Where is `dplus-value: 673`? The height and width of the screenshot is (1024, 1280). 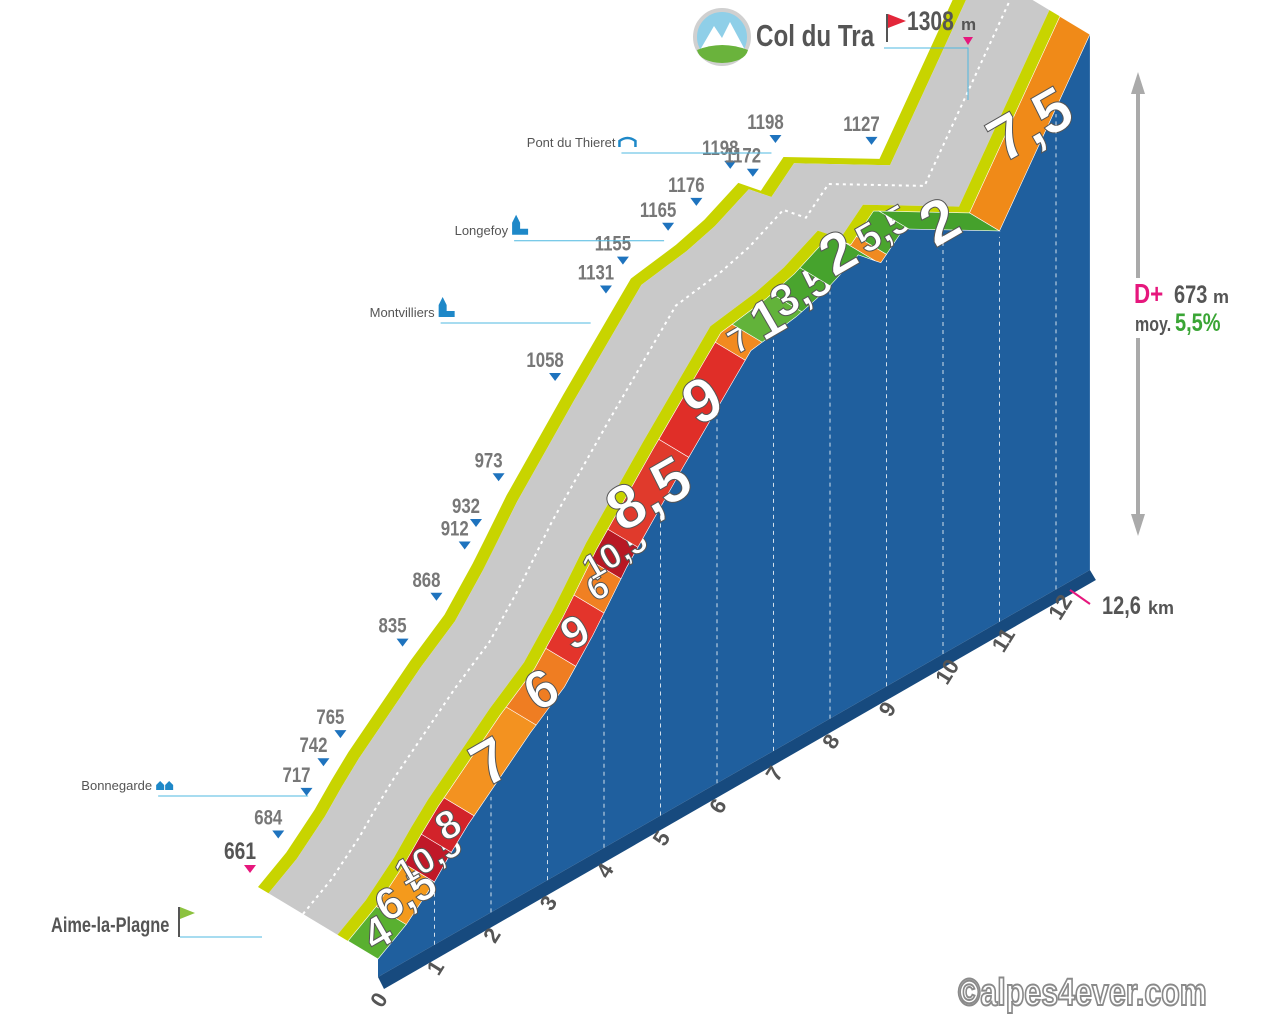 dplus-value: 673 is located at coordinates (1190, 295).